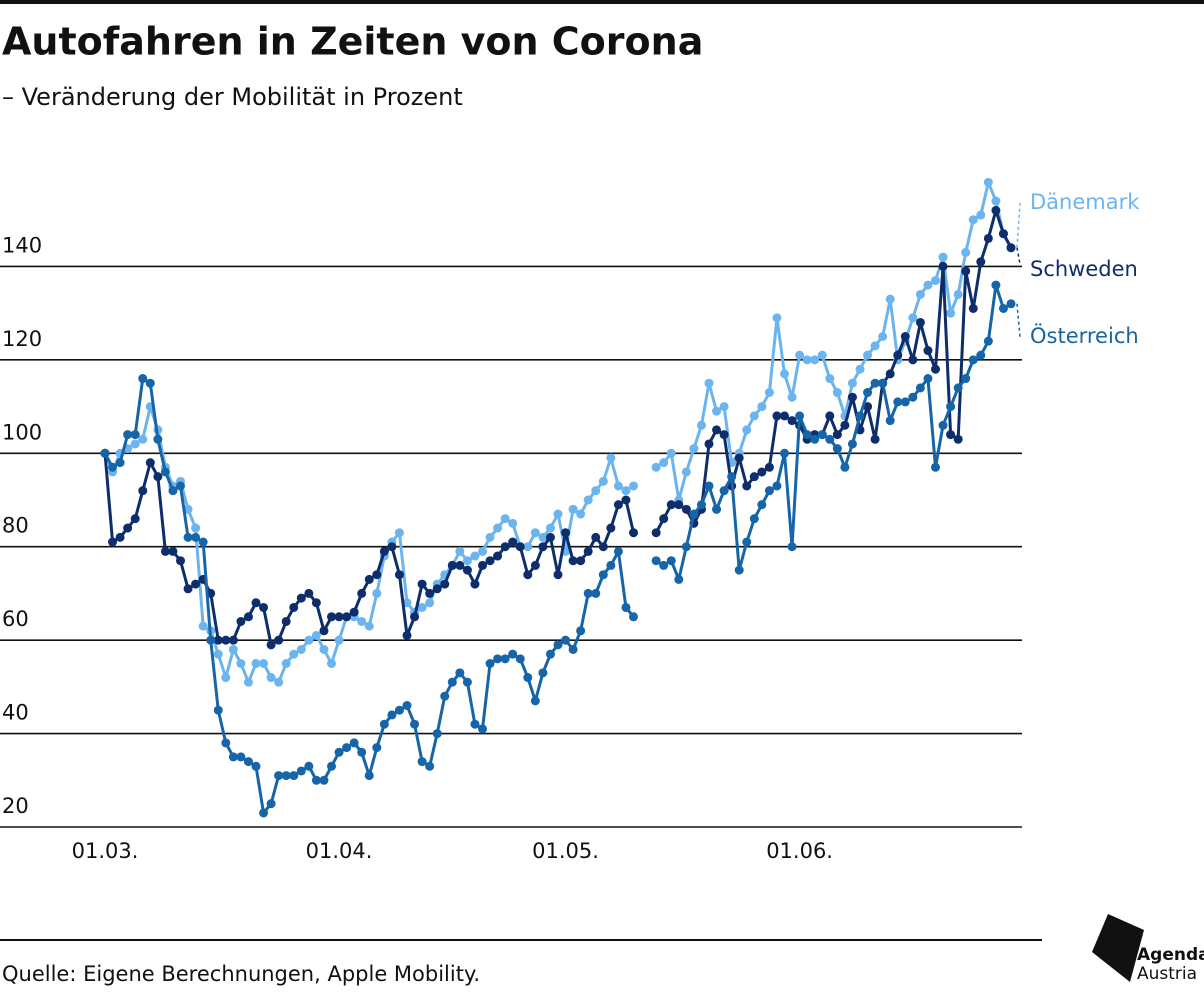 The height and width of the screenshot is (1000, 1204). What do you see at coordinates (15, 713) in the screenshot?
I see `y-tick-label: 40` at bounding box center [15, 713].